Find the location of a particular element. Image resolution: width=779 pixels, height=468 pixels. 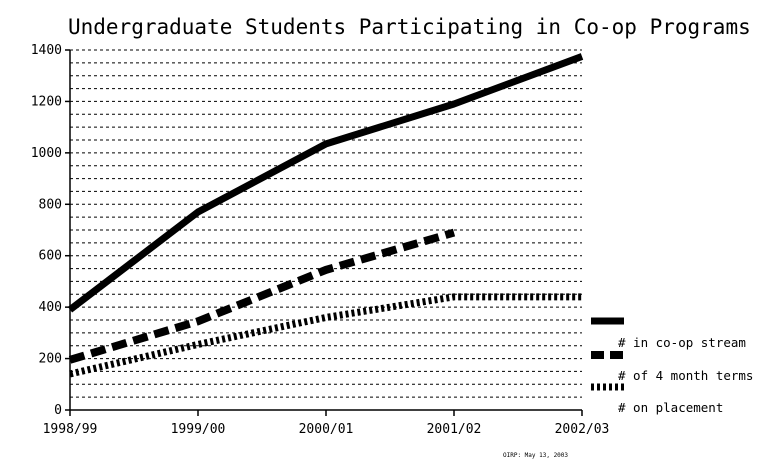

x-axis-ticks: 1998/99 1999/00 2000/01 2001/02 2002/03 is located at coordinates (326, 423).